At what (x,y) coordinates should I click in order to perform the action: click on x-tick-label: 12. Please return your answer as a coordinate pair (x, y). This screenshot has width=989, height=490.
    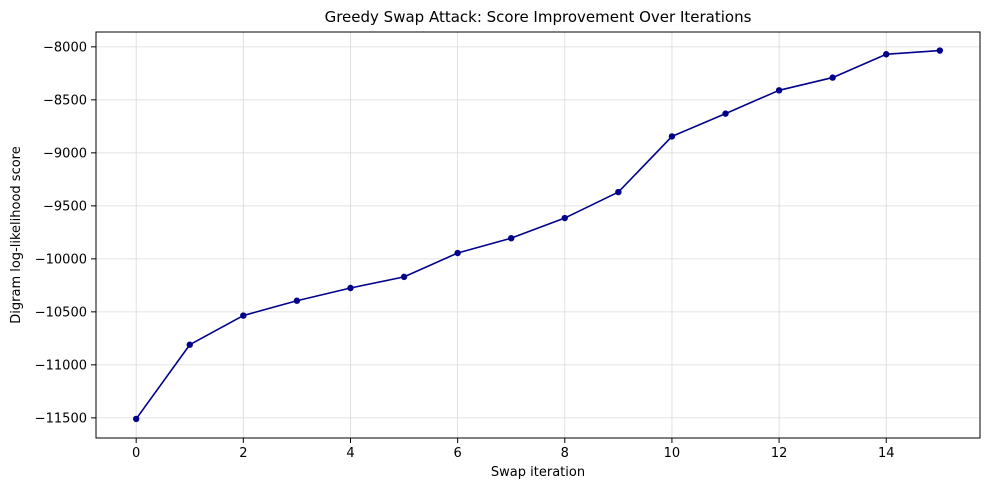
    Looking at the image, I should click on (779, 453).